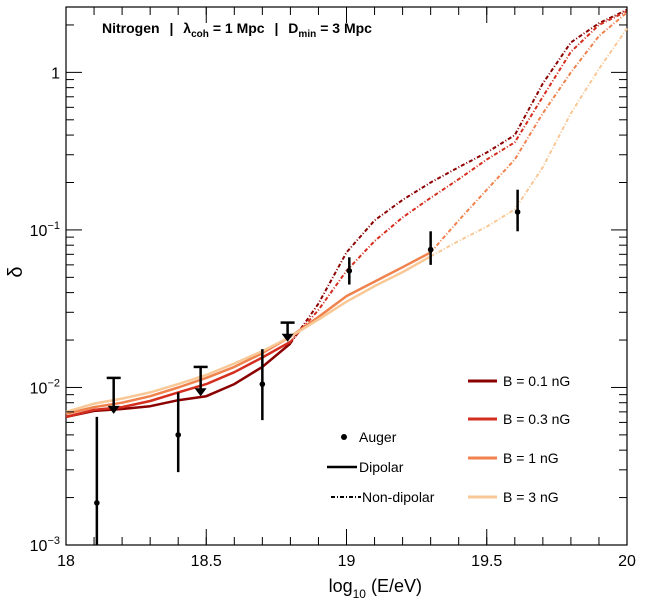 The width and height of the screenshot is (654, 607). What do you see at coordinates (66, 561) in the screenshot?
I see `x-tick-label-0: 18` at bounding box center [66, 561].